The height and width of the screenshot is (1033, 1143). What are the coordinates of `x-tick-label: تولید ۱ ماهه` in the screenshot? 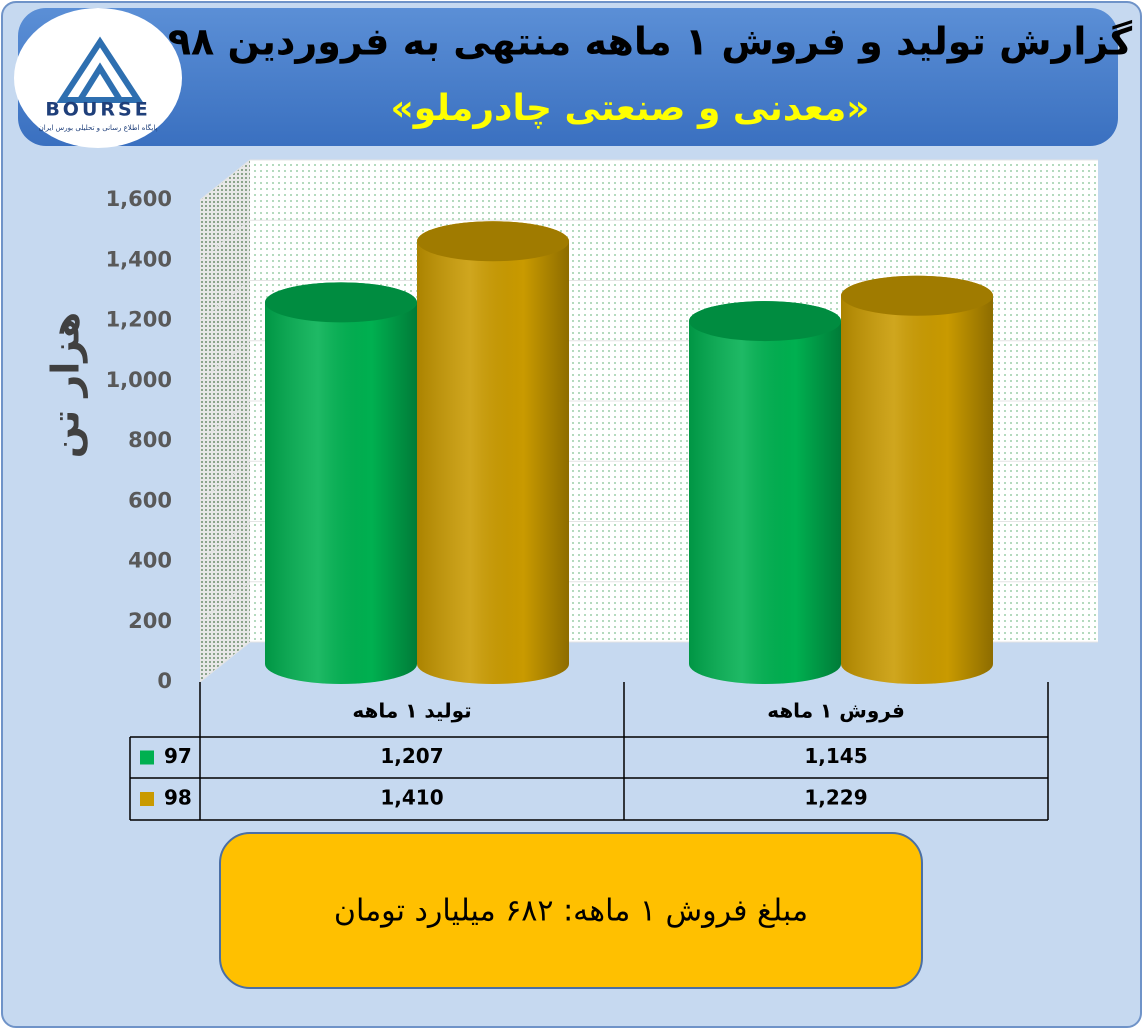 It's located at (411, 711).